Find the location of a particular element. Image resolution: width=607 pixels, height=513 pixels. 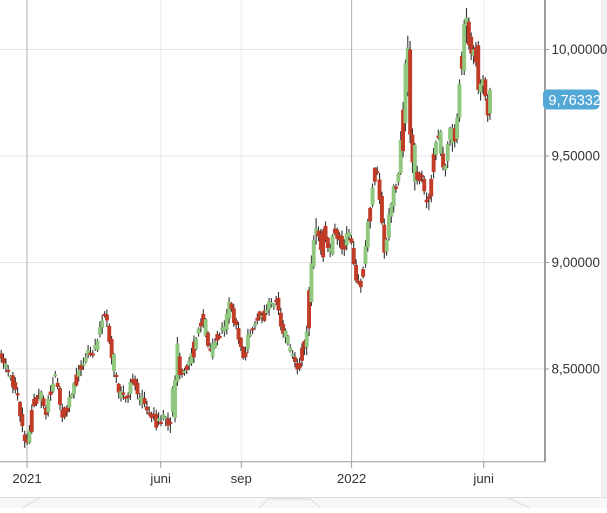

svg-text: 9,76332 is located at coordinates (575, 101).